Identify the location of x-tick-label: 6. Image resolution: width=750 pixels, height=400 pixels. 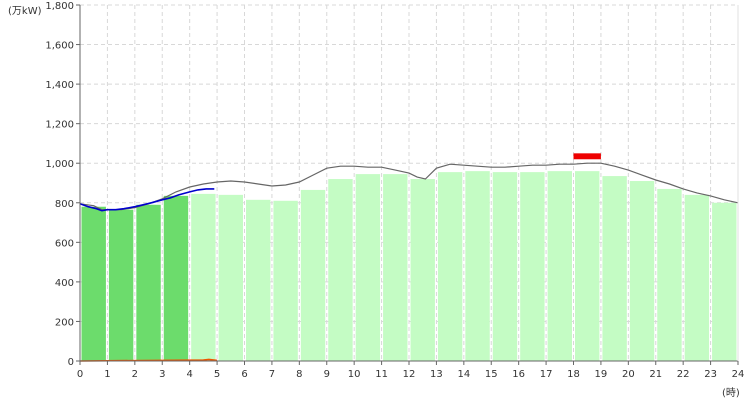
(244, 374).